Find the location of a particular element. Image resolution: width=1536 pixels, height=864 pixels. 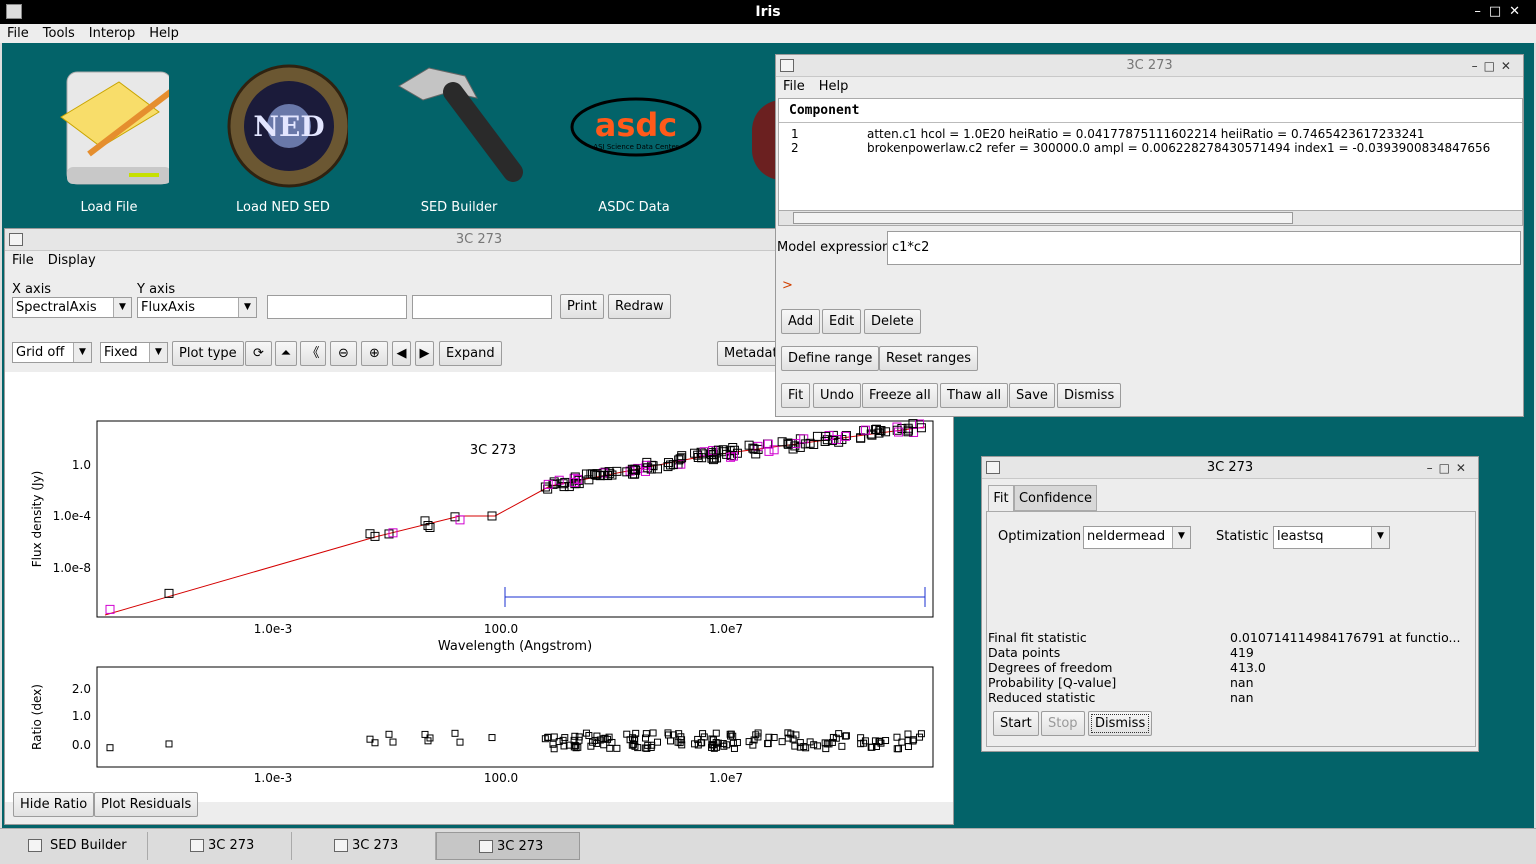

zoom-in-icon: ⊕ is located at coordinates (374, 353).